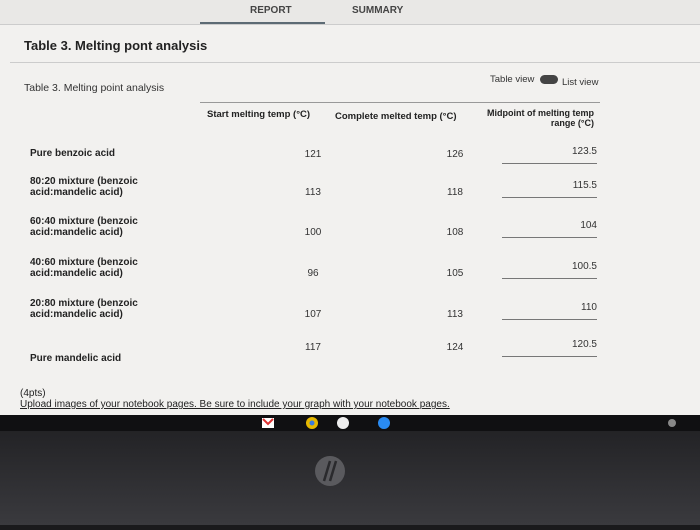 This screenshot has height=530, width=700. I want to click on column-header: Complete melted temp (°C), so click(396, 116).